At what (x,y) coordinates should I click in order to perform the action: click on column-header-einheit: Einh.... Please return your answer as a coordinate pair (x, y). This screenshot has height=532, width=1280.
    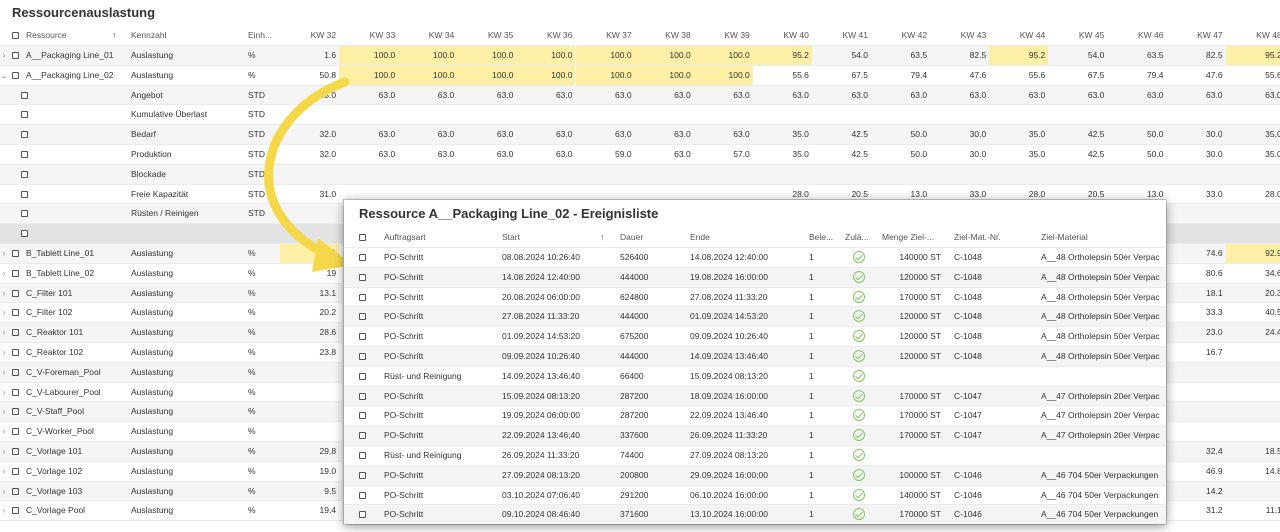
    Looking at the image, I should click on (260, 35).